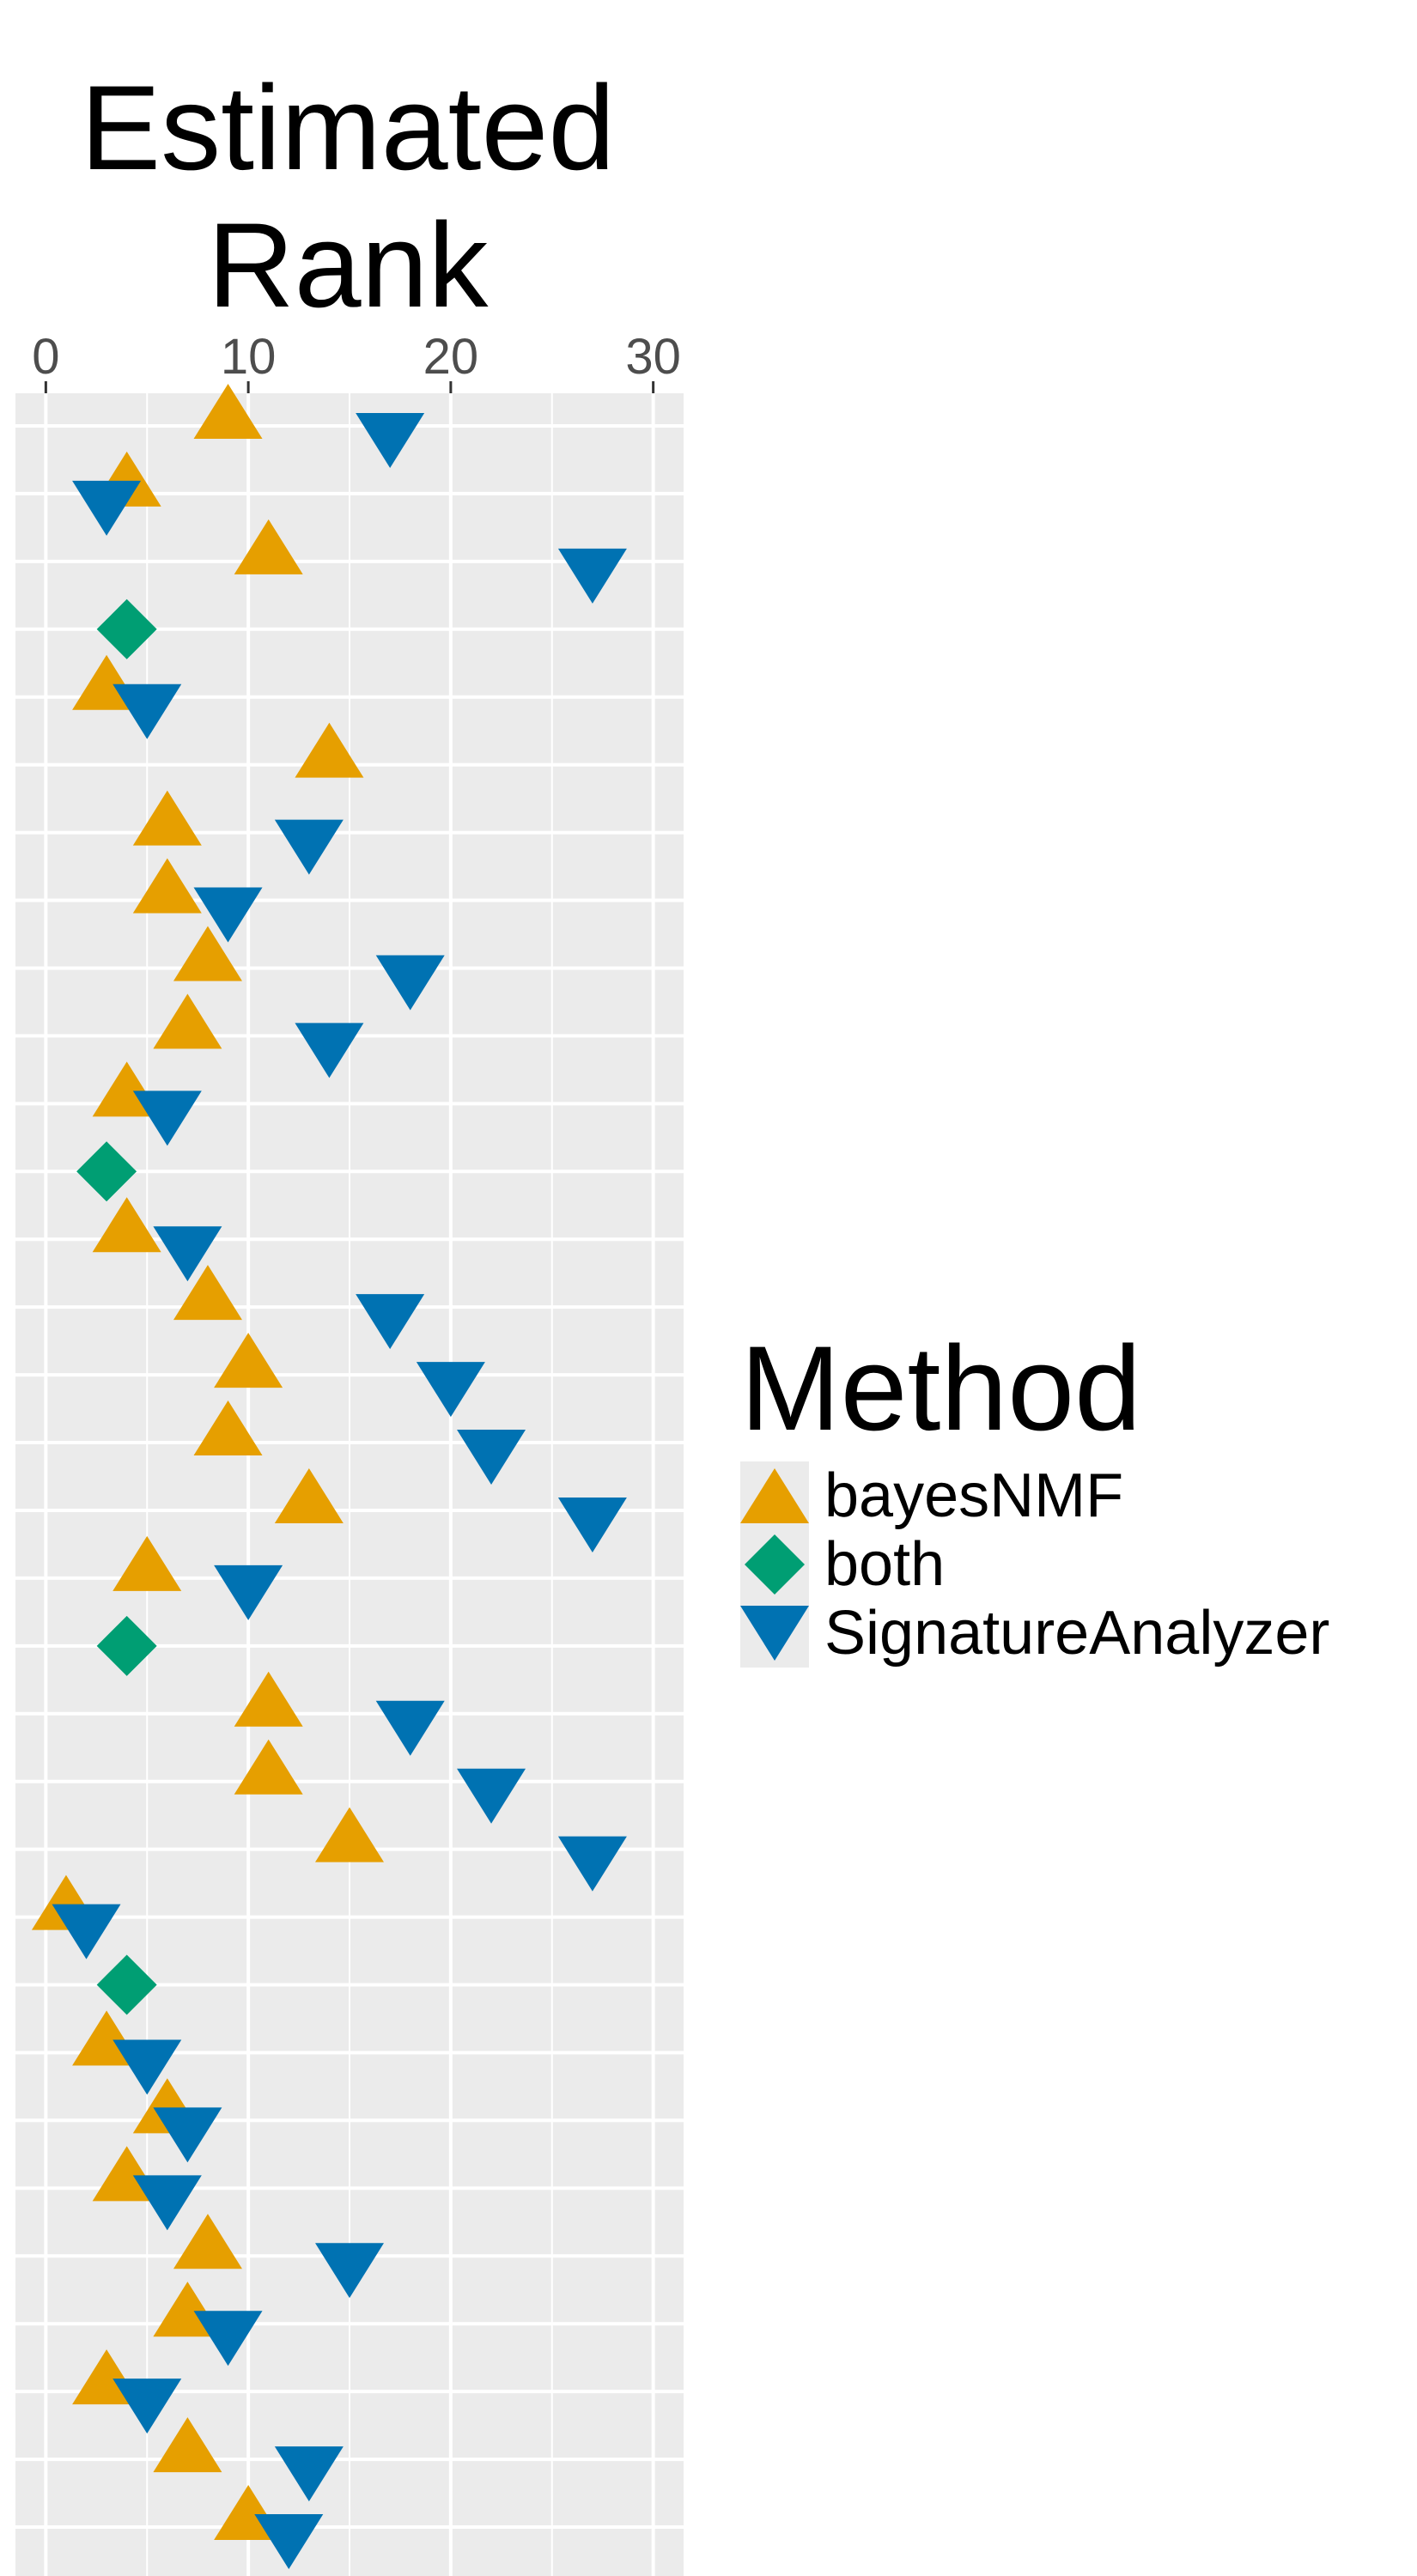 The width and height of the screenshot is (1417, 2576). I want to click on chart-title-line: Estimated, so click(348, 128).